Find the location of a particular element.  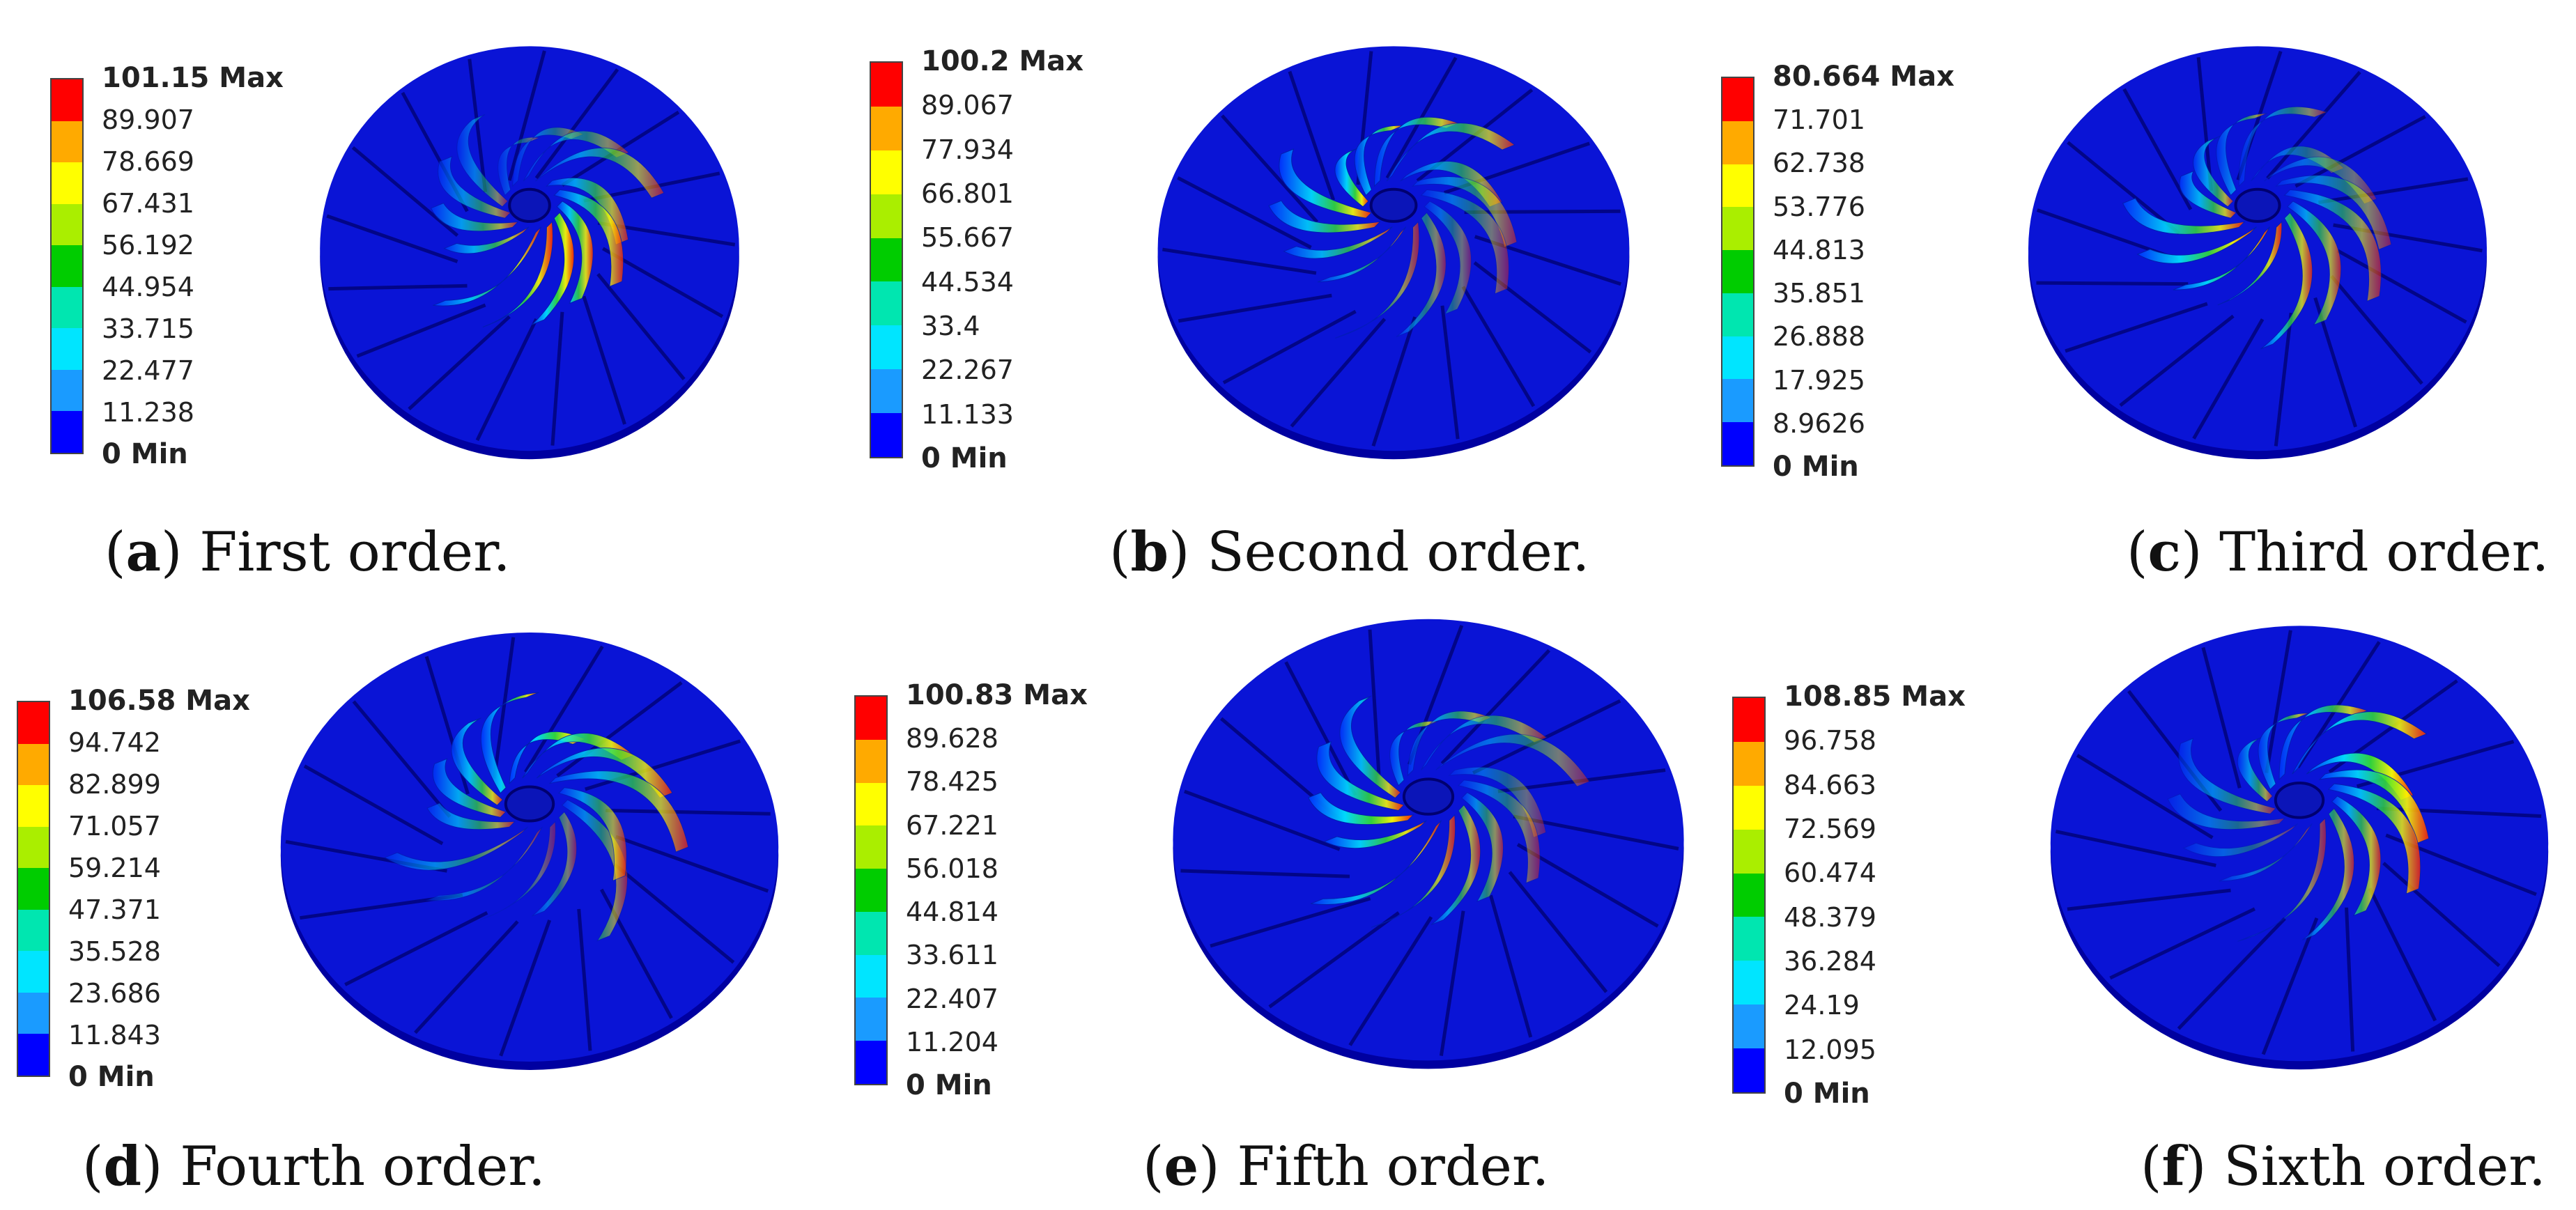

legend-value: 8.9626 is located at coordinates (1819, 423).